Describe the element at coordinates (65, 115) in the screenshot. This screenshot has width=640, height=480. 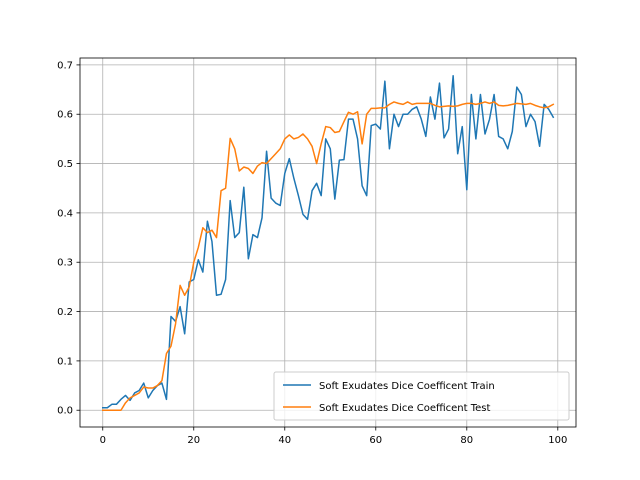
I see `y-tick-label: 0.6` at that location.